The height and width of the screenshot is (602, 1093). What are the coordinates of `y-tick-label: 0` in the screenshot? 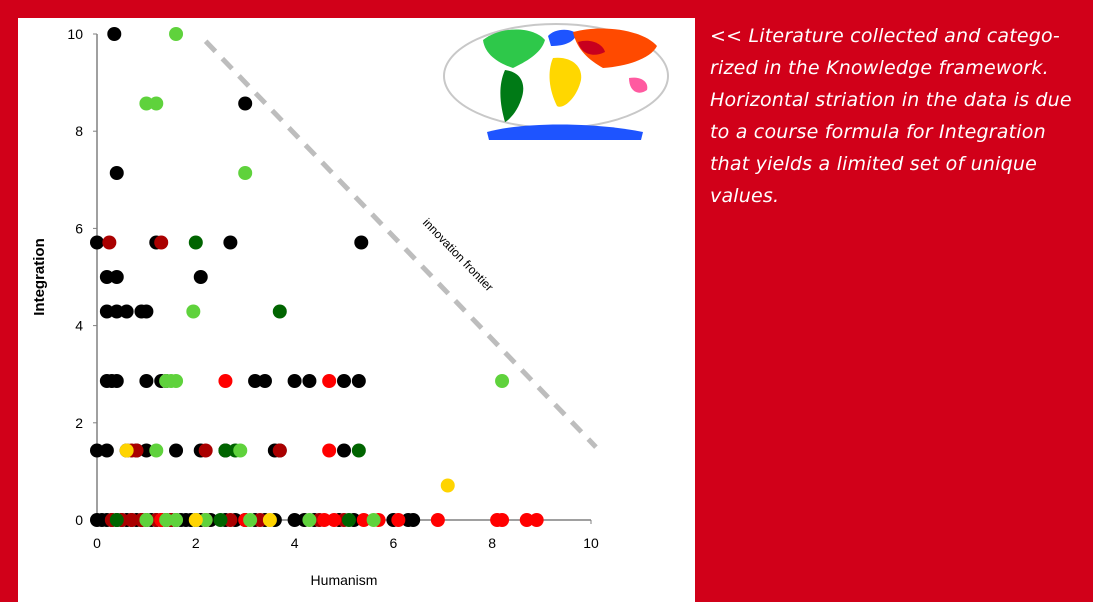 It's located at (79, 520).